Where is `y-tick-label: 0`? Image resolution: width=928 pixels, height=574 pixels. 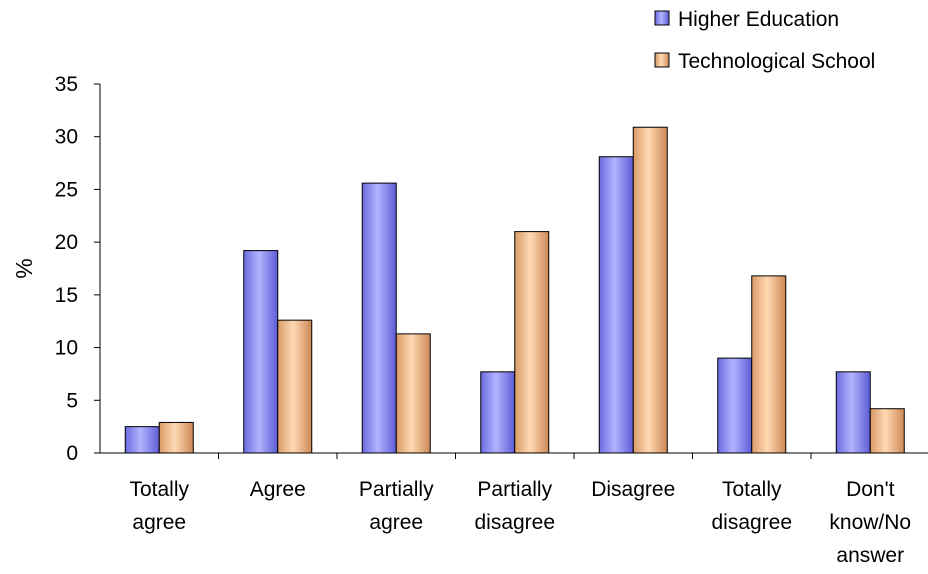
y-tick-label: 0 is located at coordinates (72, 453).